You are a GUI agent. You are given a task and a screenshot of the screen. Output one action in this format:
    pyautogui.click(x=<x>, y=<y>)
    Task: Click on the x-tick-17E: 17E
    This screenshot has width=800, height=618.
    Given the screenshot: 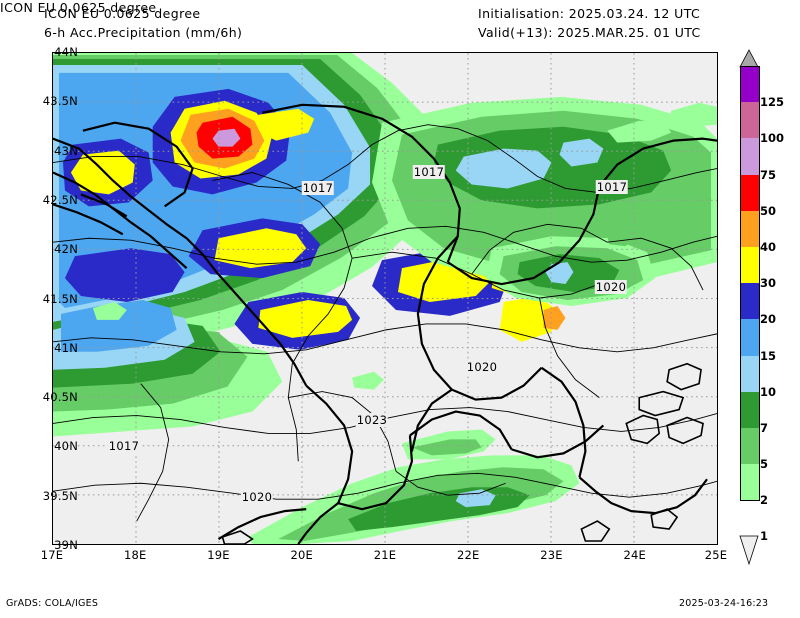 What is the action you would take?
    pyautogui.click(x=52, y=555)
    